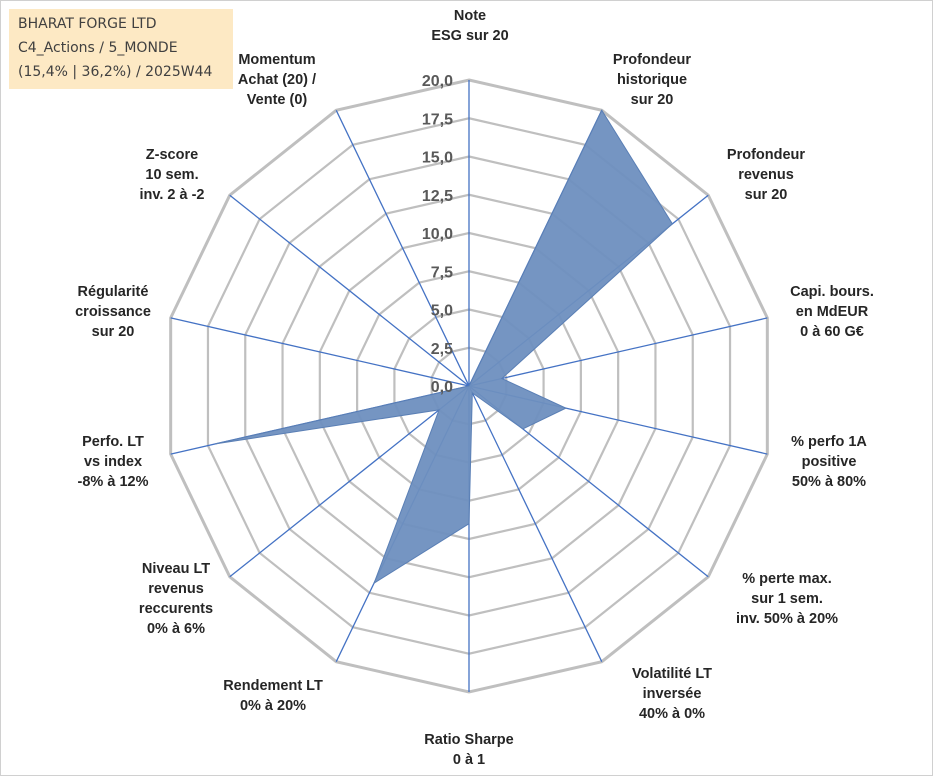 The height and width of the screenshot is (776, 933). What do you see at coordinates (87, 24) in the screenshot?
I see `title-line-company: BHARAT FORGE LTD` at bounding box center [87, 24].